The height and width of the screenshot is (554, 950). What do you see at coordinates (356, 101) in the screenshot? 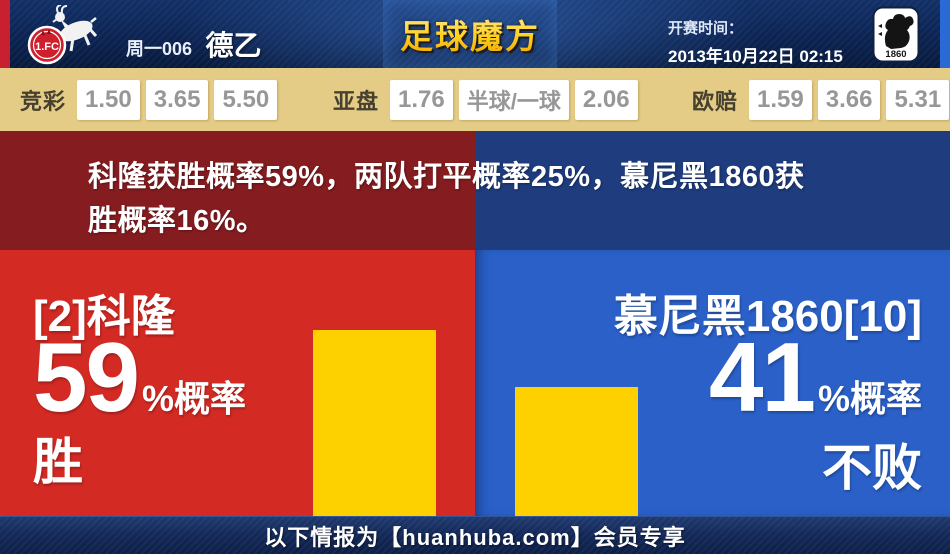
I see `yapan-label: 亚盘` at bounding box center [356, 101].